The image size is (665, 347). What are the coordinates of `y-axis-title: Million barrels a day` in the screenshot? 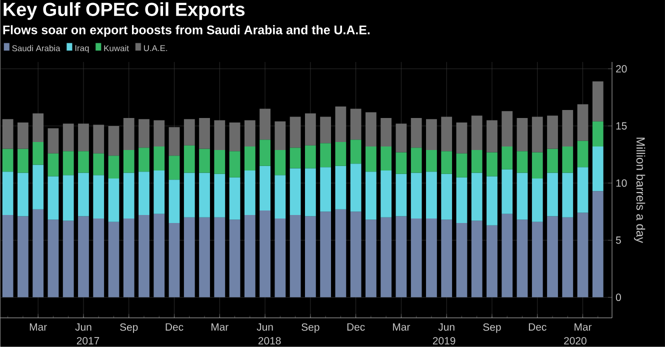 It's located at (640, 191).